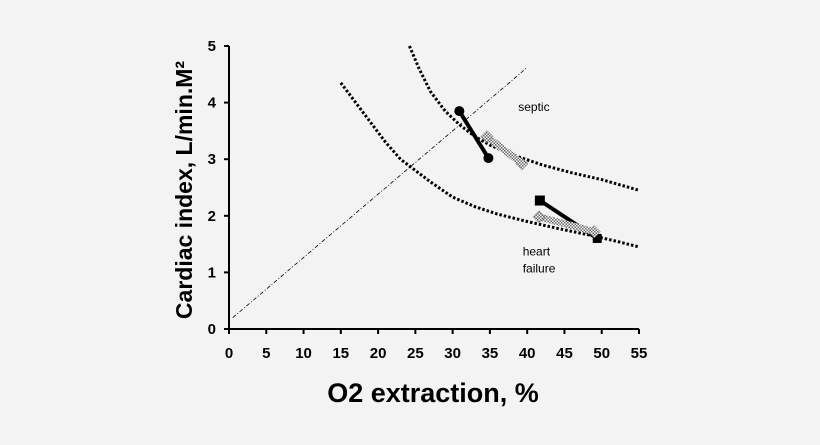  Describe the element at coordinates (567, 224) in the screenshot. I see `heart-failure-predicted-line` at that location.